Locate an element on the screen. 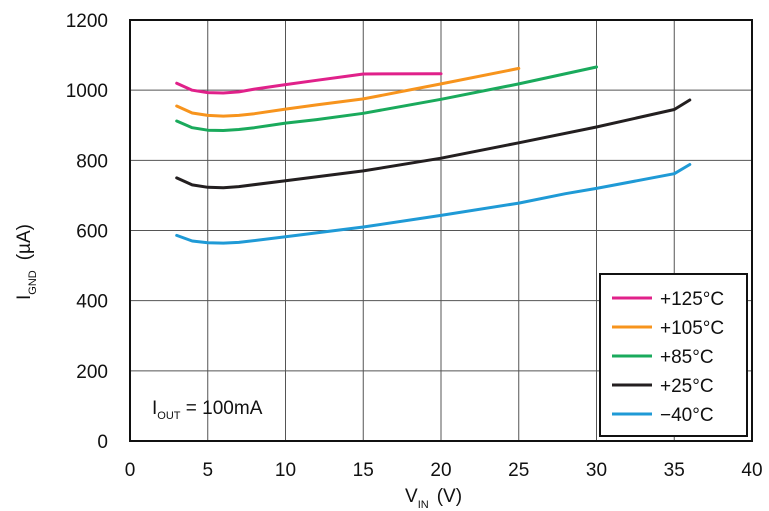  x-tick-labels: 0 5 10 15 20 25 30 35 40 is located at coordinates (444, 470).